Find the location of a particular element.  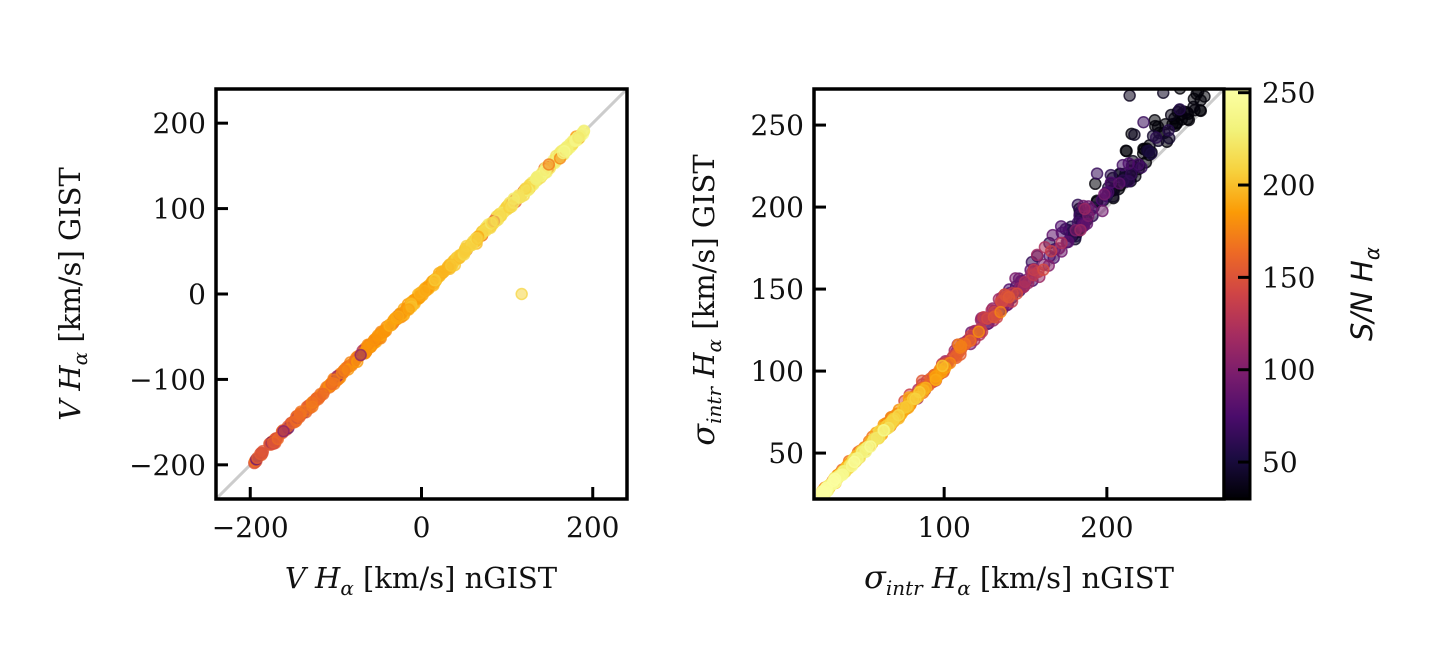

colorbar-gradient is located at coordinates (1237, 294).